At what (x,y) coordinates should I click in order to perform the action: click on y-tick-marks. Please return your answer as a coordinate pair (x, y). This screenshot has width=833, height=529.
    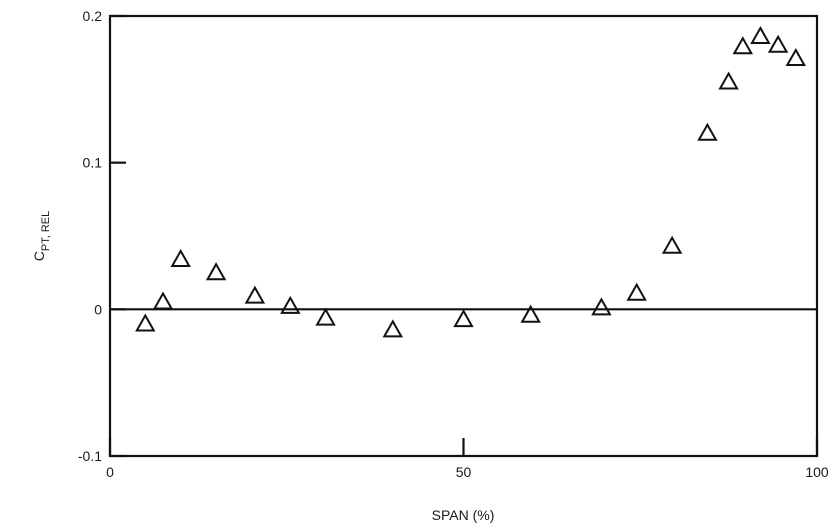
    Looking at the image, I should click on (118, 236).